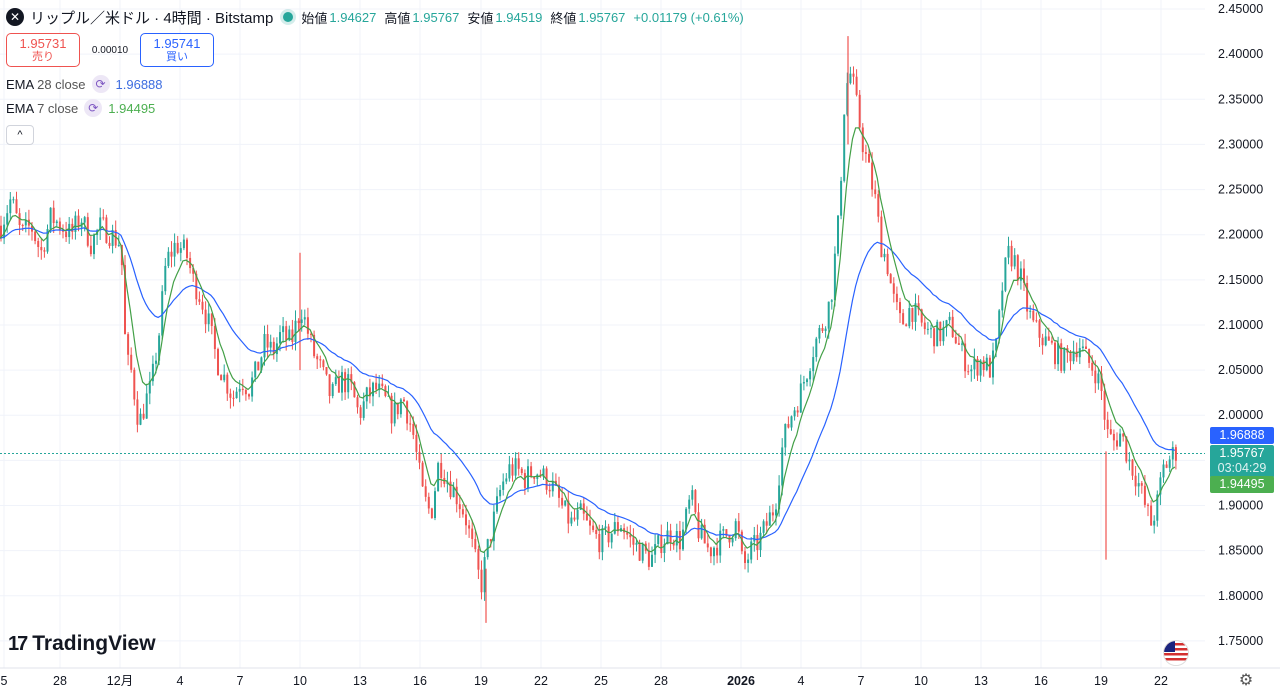 The height and width of the screenshot is (696, 1280). I want to click on indicator-ema28: EMA 28 close ⟳ 1.96888, so click(84, 84).